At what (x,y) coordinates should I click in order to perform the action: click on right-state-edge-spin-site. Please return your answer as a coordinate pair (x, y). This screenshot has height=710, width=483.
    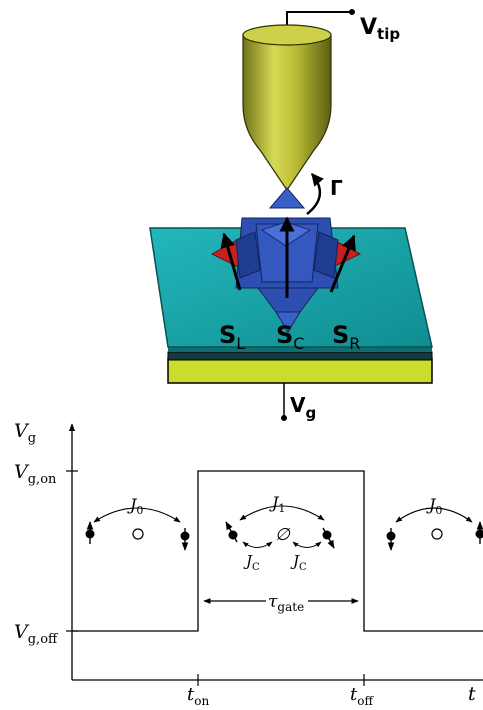
    Looking at the image, I should click on (479, 534).